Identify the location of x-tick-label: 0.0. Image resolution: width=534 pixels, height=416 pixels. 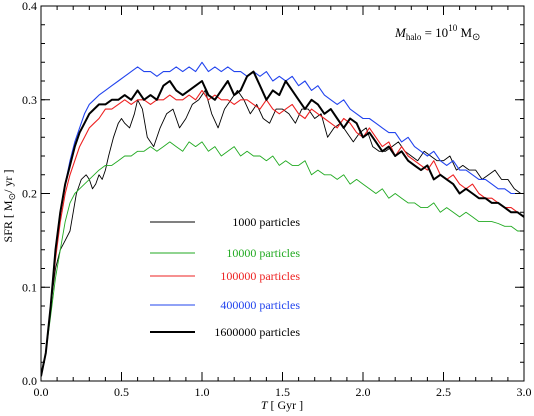
(41, 392).